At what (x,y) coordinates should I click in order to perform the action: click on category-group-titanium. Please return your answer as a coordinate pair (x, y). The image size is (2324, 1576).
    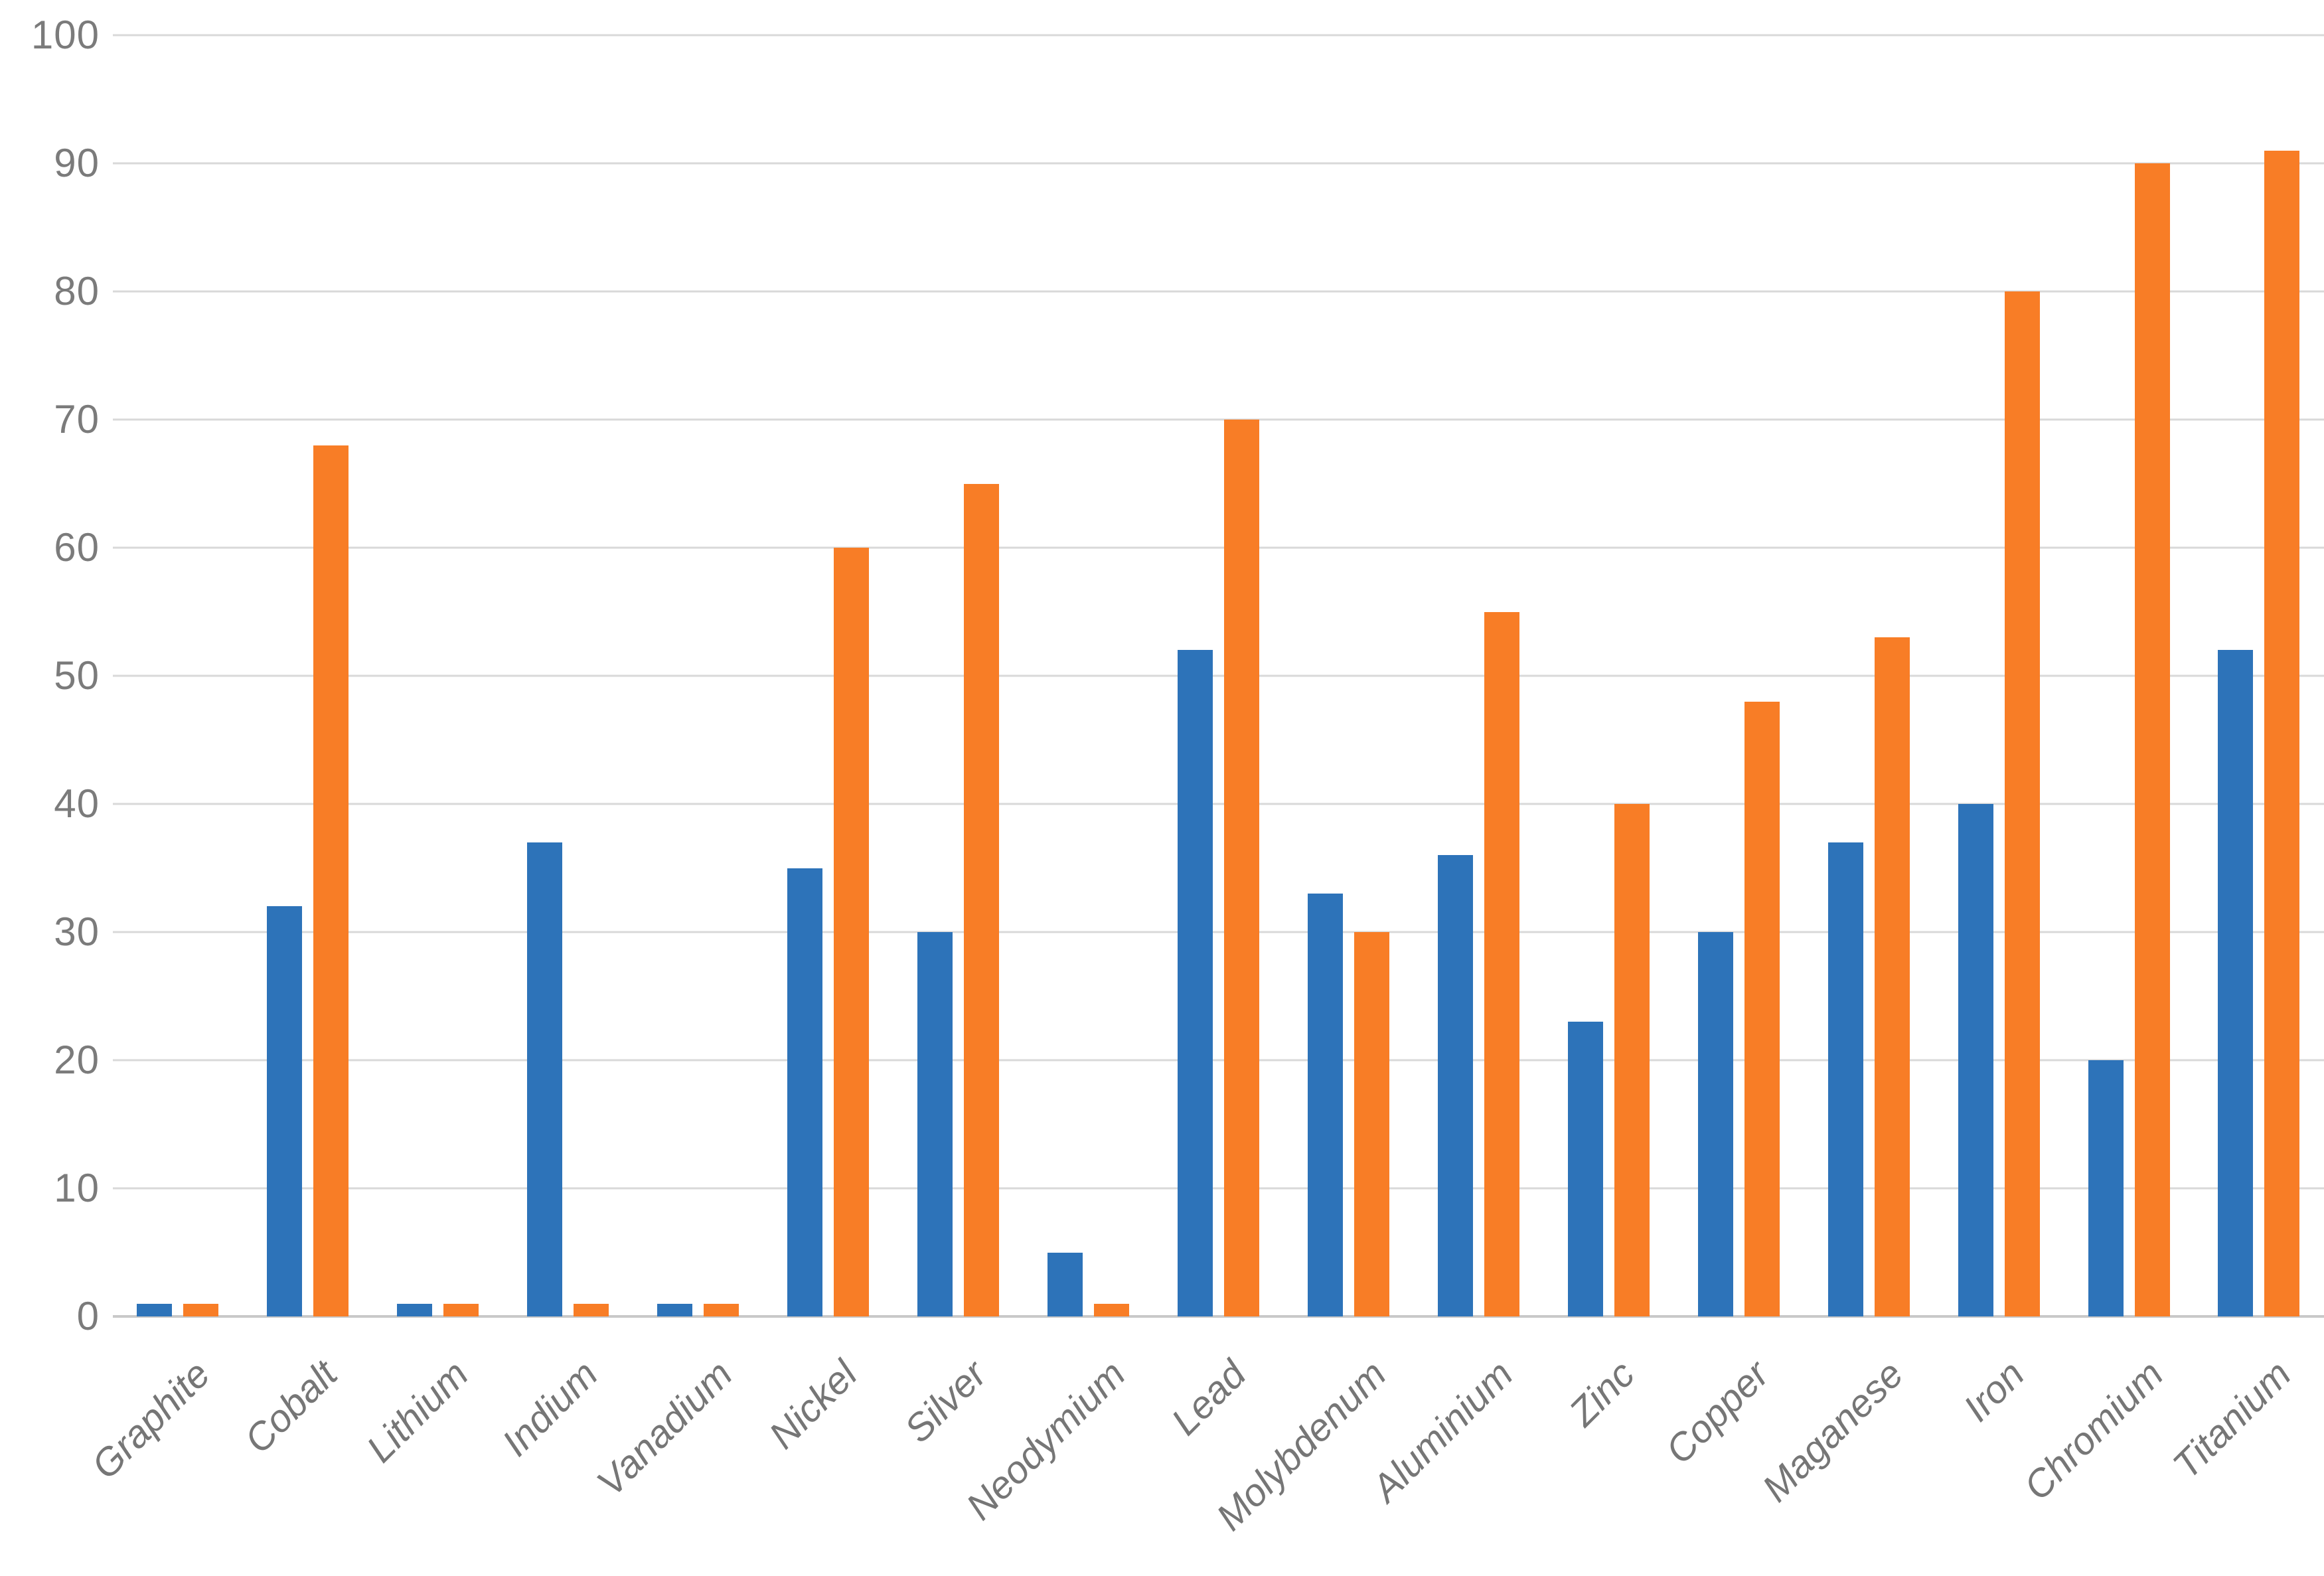
    Looking at the image, I should click on (2259, 675).